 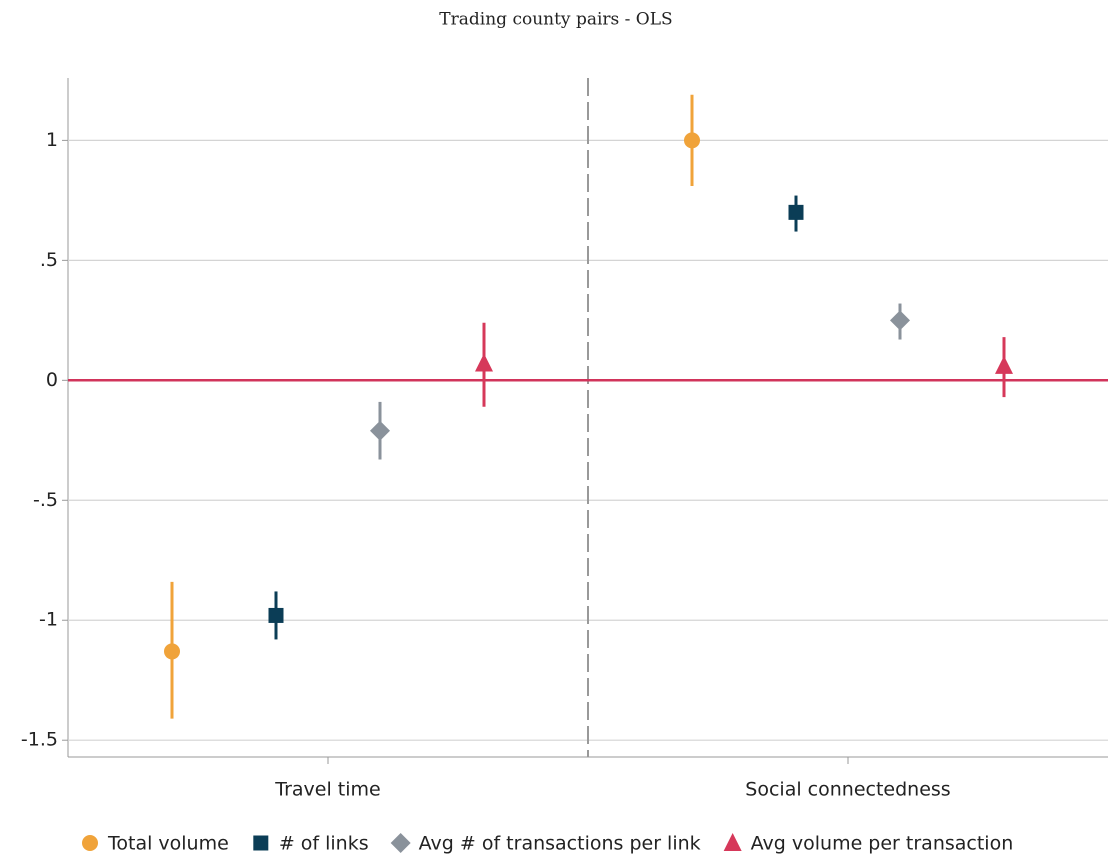 What do you see at coordinates (324, 844) in the screenshot?
I see `legend-label: # of links` at bounding box center [324, 844].